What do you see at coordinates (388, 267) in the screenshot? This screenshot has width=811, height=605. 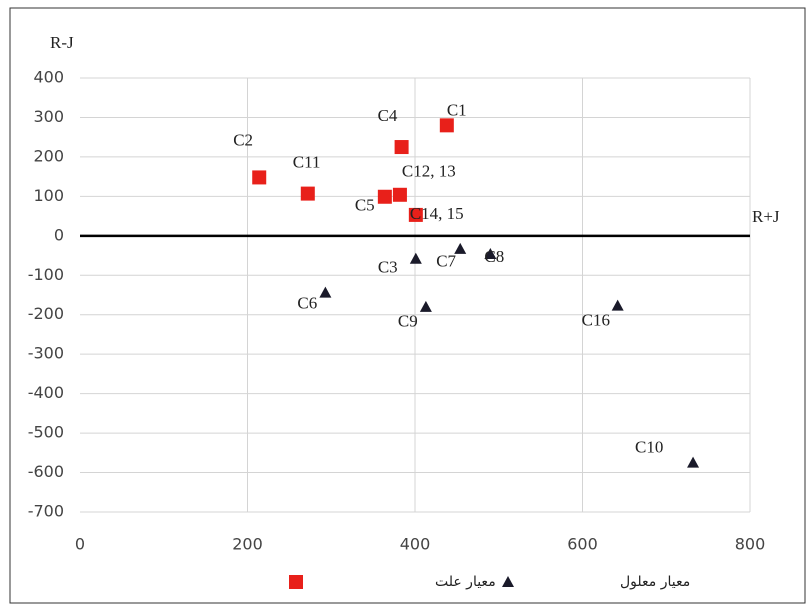 I see `point-label: C3` at bounding box center [388, 267].